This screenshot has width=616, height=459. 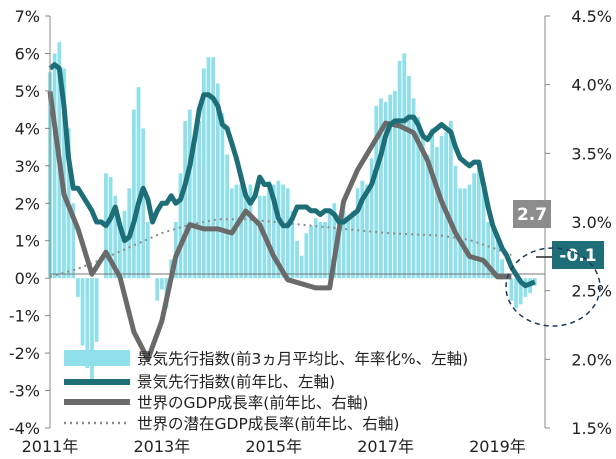 I want to click on right-tick-label: 1.5%, so click(x=591, y=428).